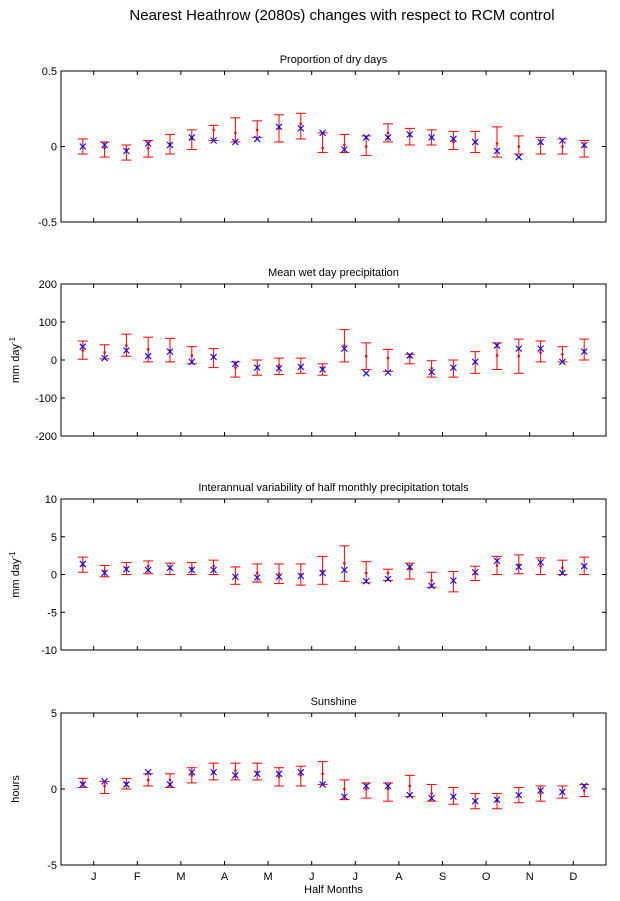 This screenshot has height=901, width=620. Describe the element at coordinates (442, 877) in the screenshot. I see `x-tick-label: S` at that location.